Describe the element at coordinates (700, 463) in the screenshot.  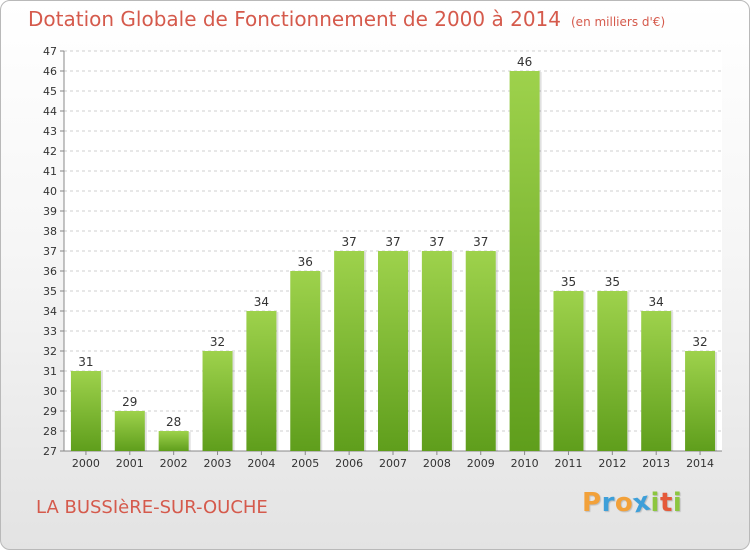
I see `x-tick-label: 2014` at that location.